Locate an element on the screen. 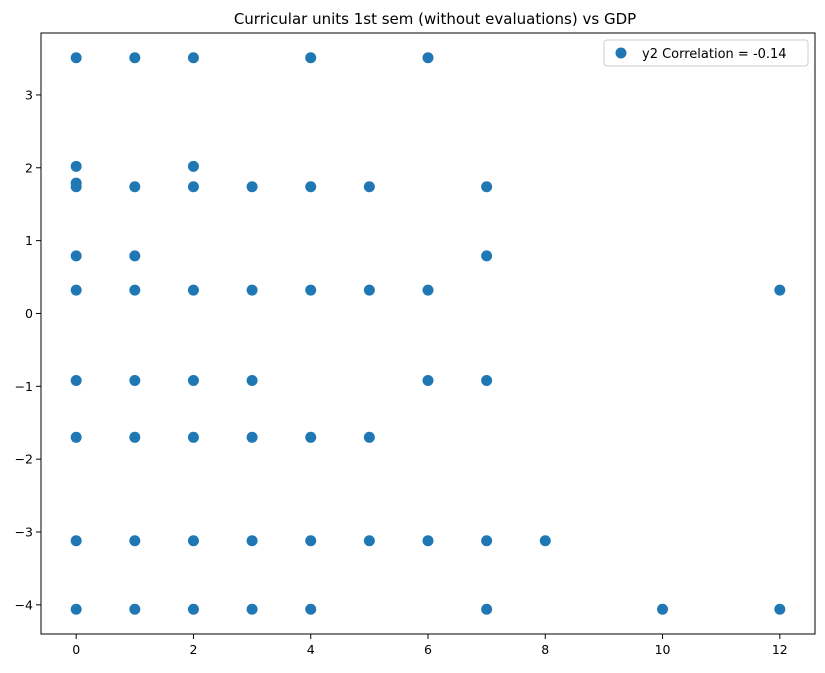  y-tick-label: −1 is located at coordinates (24, 386).